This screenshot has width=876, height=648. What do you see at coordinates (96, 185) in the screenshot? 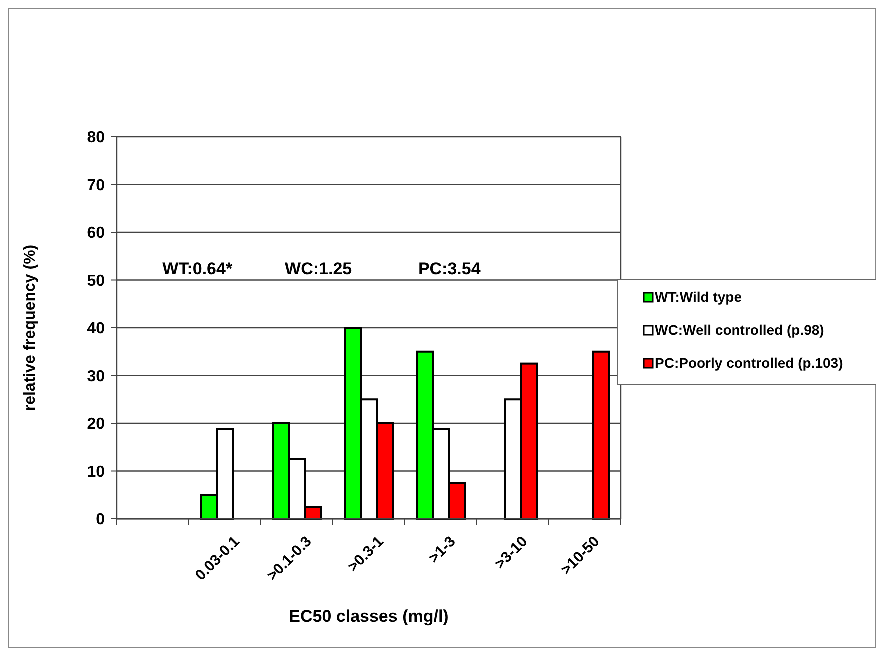
I see `y-tick-label: 70` at bounding box center [96, 185].